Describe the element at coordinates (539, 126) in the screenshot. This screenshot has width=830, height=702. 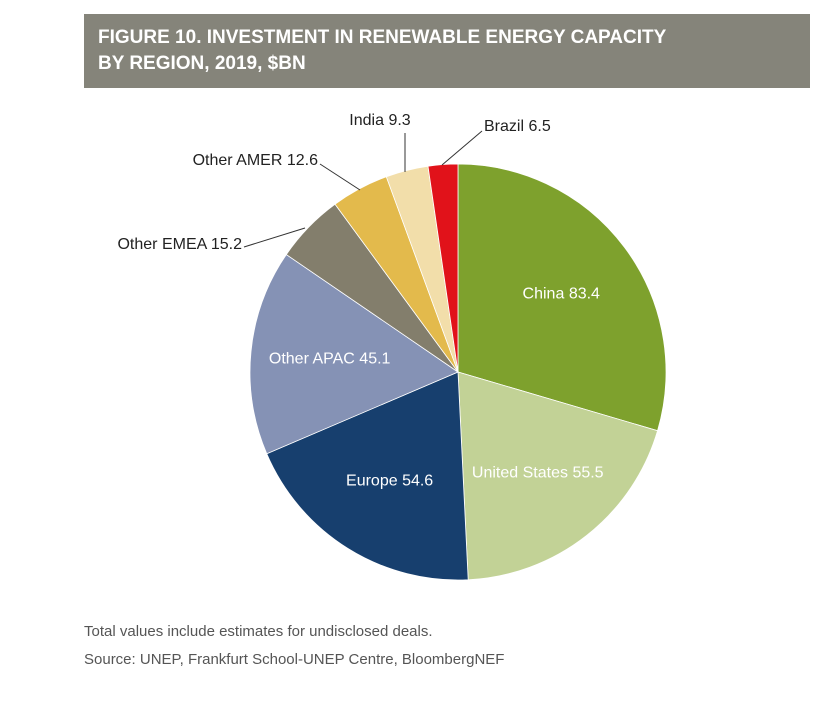
I see `value-label: 6.5` at that location.